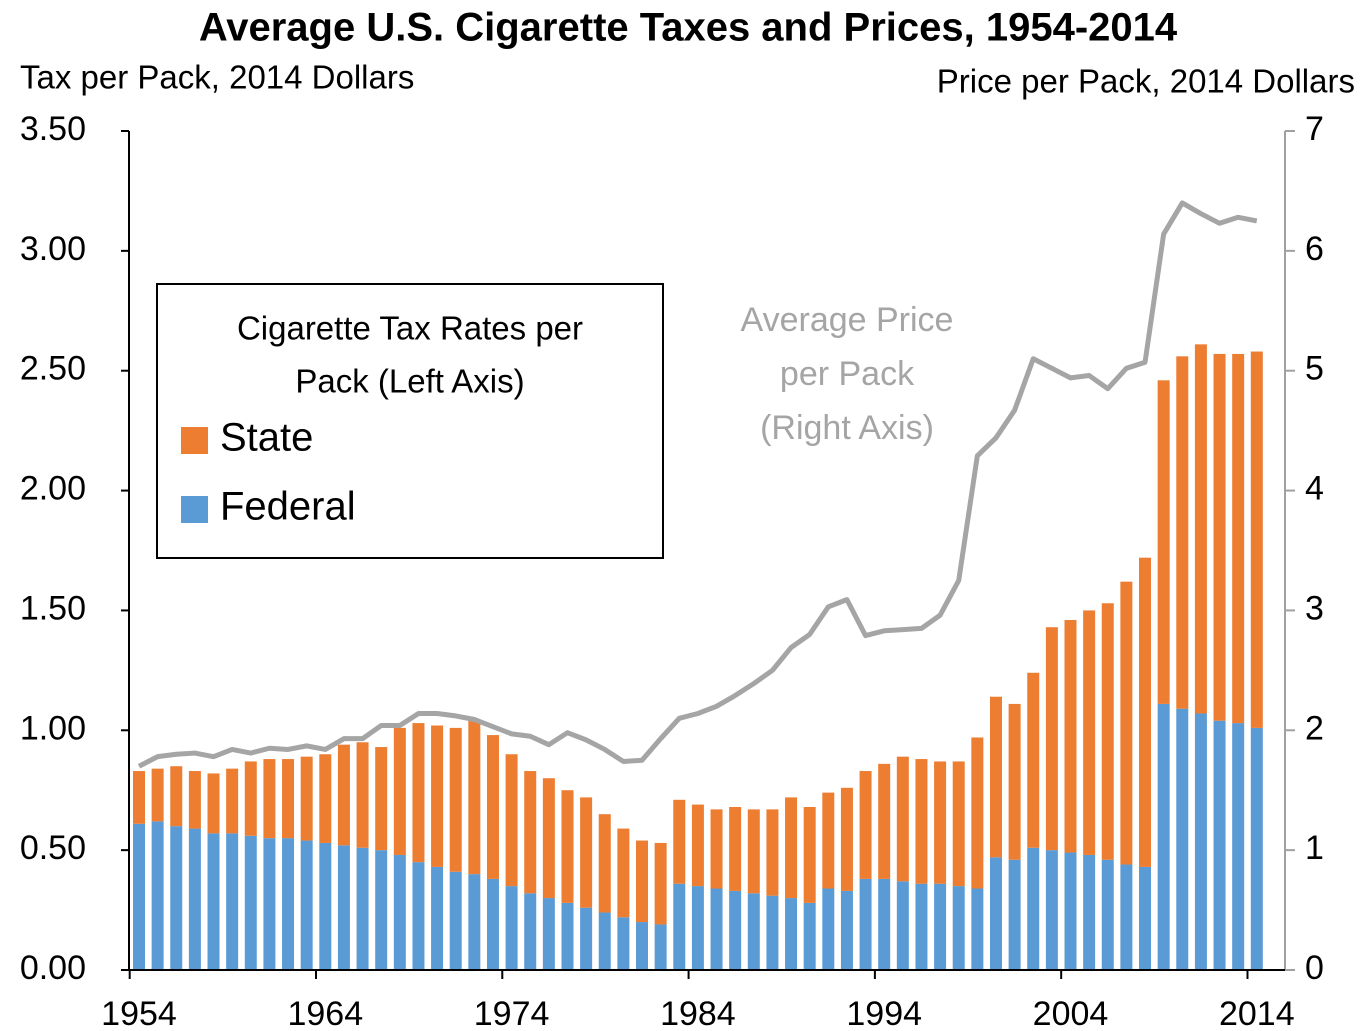 Image resolution: width=1365 pixels, height=1031 pixels. I want to click on x-tick-label: 1984, so click(698, 1013).